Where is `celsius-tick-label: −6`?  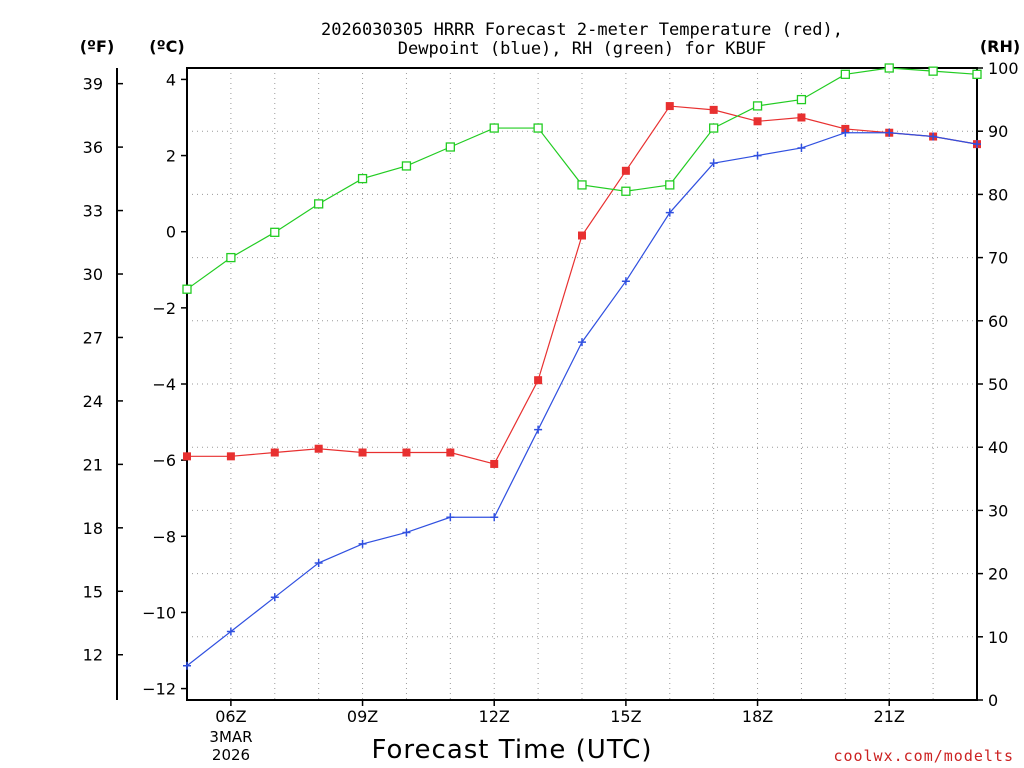
celsius-tick-label: −6 is located at coordinates (164, 460).